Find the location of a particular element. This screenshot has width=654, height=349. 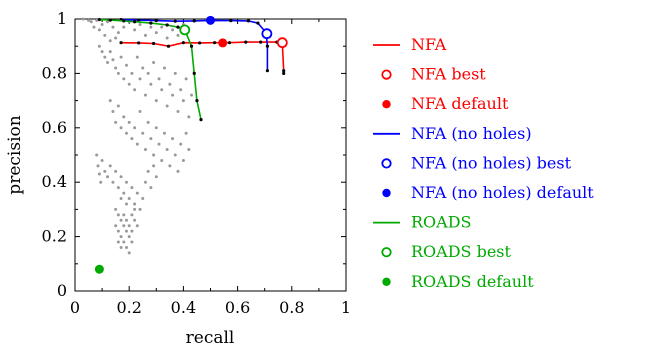

x-tick-label: 0.4 is located at coordinates (183, 307).